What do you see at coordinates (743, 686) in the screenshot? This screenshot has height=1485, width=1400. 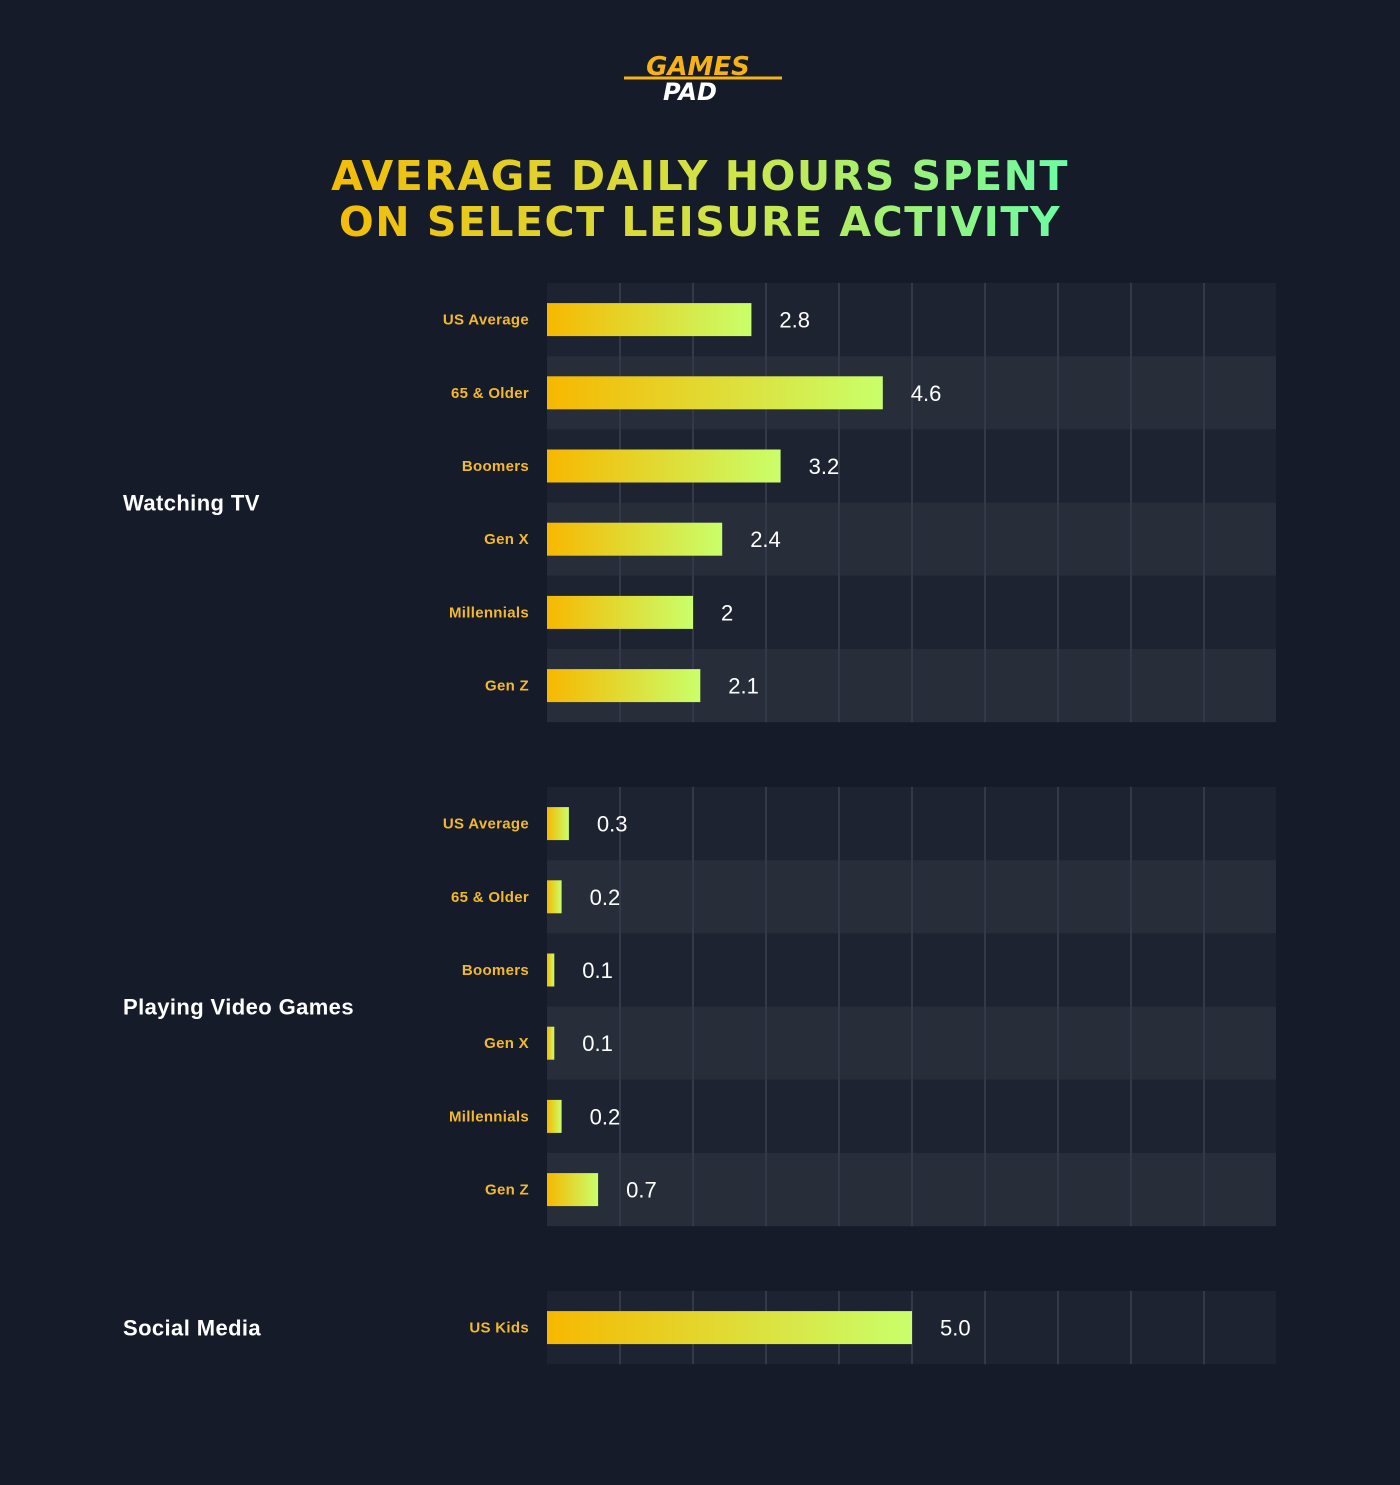 I see `value-label: 2.1` at bounding box center [743, 686].